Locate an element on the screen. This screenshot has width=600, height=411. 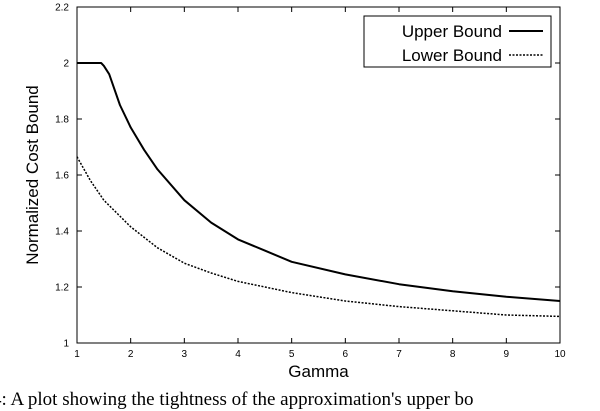
y-tick-label: 1.4 is located at coordinates (62, 232).